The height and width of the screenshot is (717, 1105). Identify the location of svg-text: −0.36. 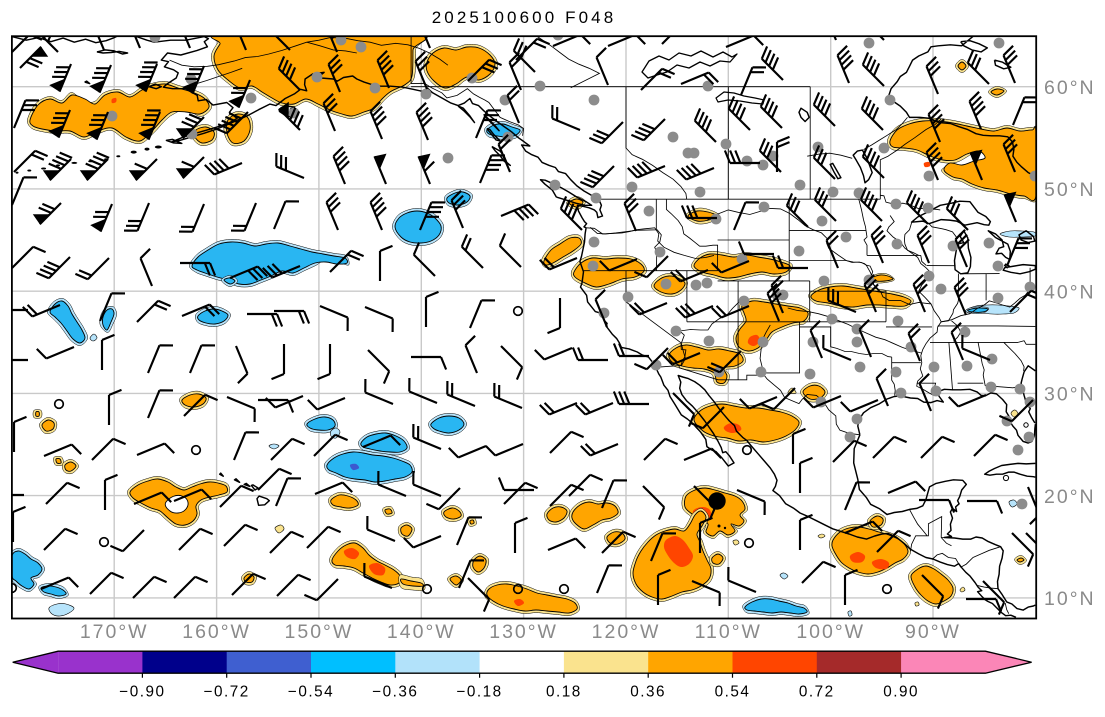
(395, 692).